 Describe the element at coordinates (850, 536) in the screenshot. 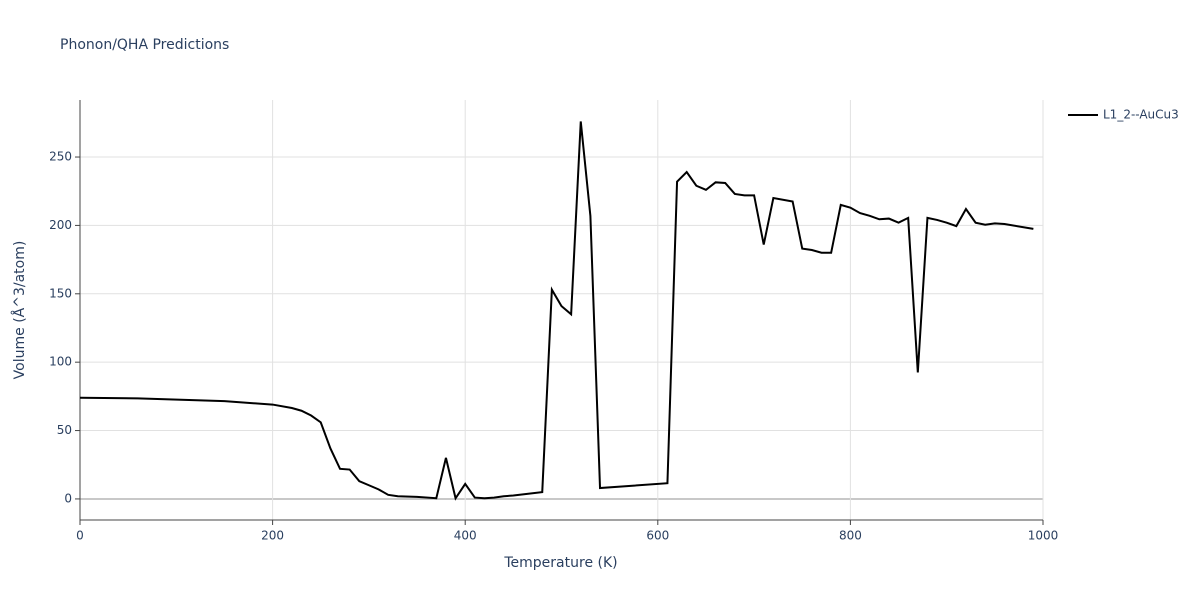

I see `x-tick-label: 800` at that location.